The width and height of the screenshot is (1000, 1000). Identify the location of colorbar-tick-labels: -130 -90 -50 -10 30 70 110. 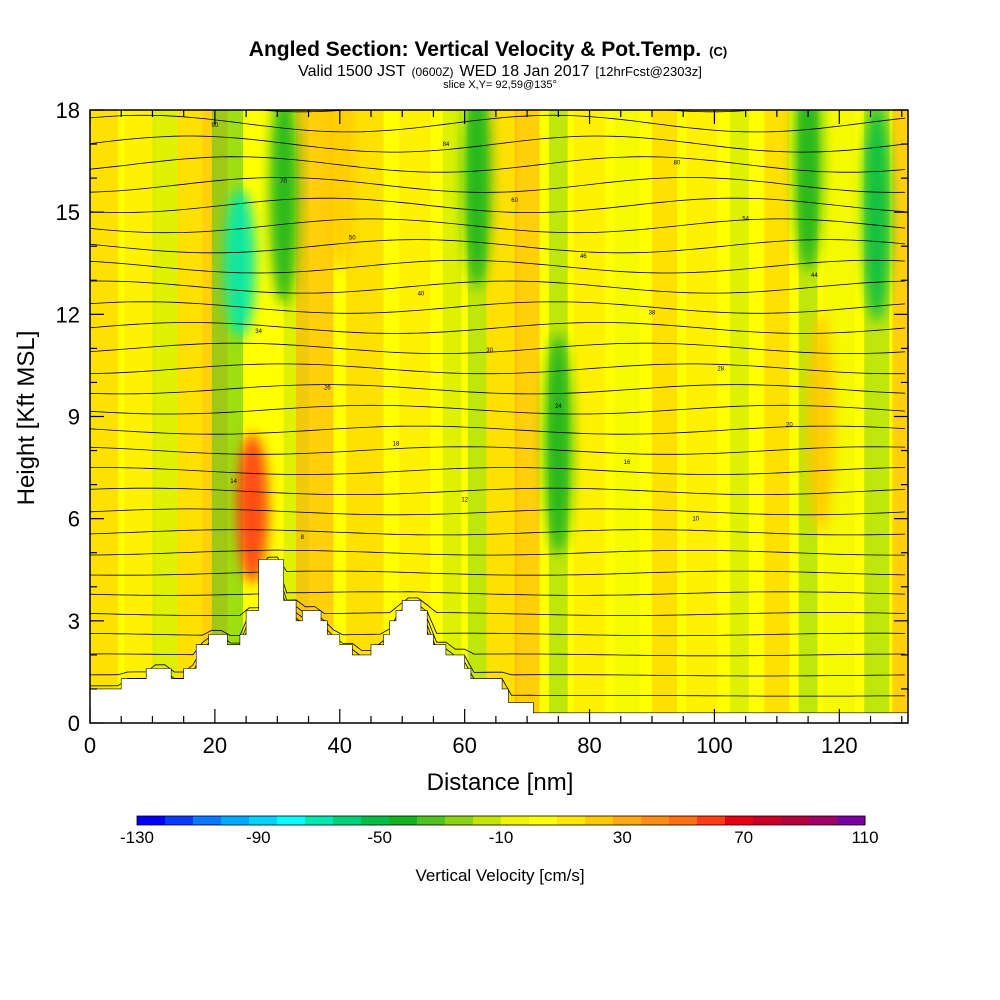
(499, 837).